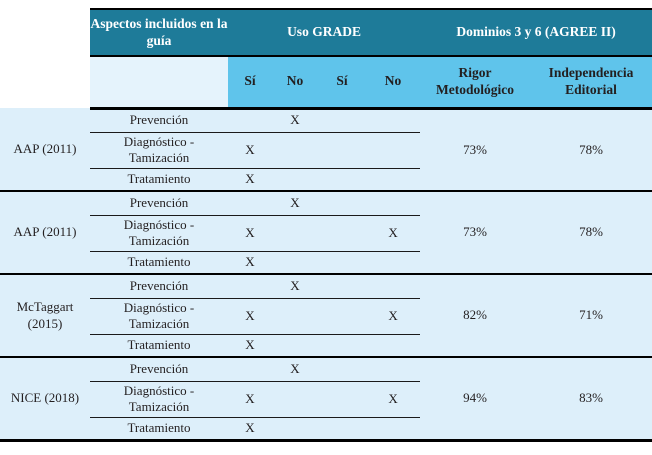 The width and height of the screenshot is (652, 455). Describe the element at coordinates (159, 83) in the screenshot. I see `empty-subheader-cell` at that location.